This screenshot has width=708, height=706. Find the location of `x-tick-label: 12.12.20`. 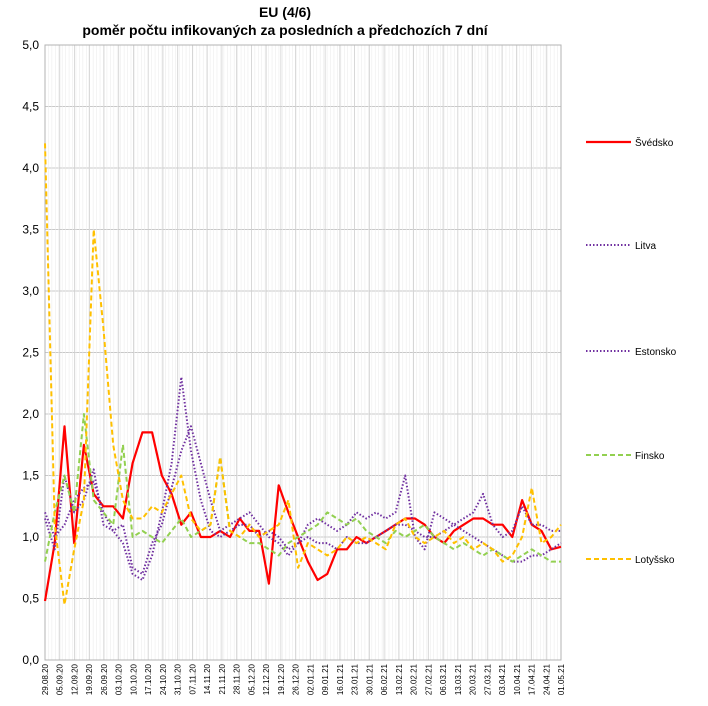

x-tick-label: 12.12.20 is located at coordinates (266, 679).